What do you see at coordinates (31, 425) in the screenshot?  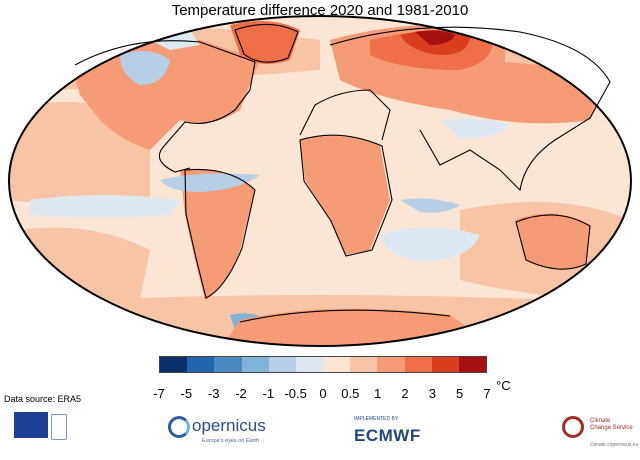 I see `eu-flag-icon` at bounding box center [31, 425].